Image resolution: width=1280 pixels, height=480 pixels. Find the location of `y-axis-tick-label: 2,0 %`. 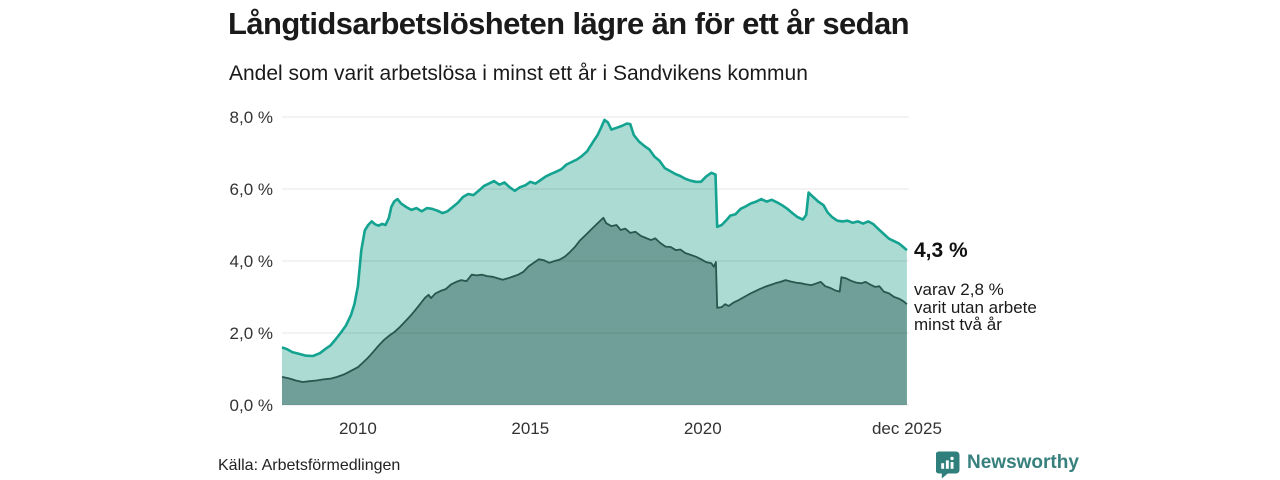

y-axis-tick-label: 2,0 % is located at coordinates (251, 333).